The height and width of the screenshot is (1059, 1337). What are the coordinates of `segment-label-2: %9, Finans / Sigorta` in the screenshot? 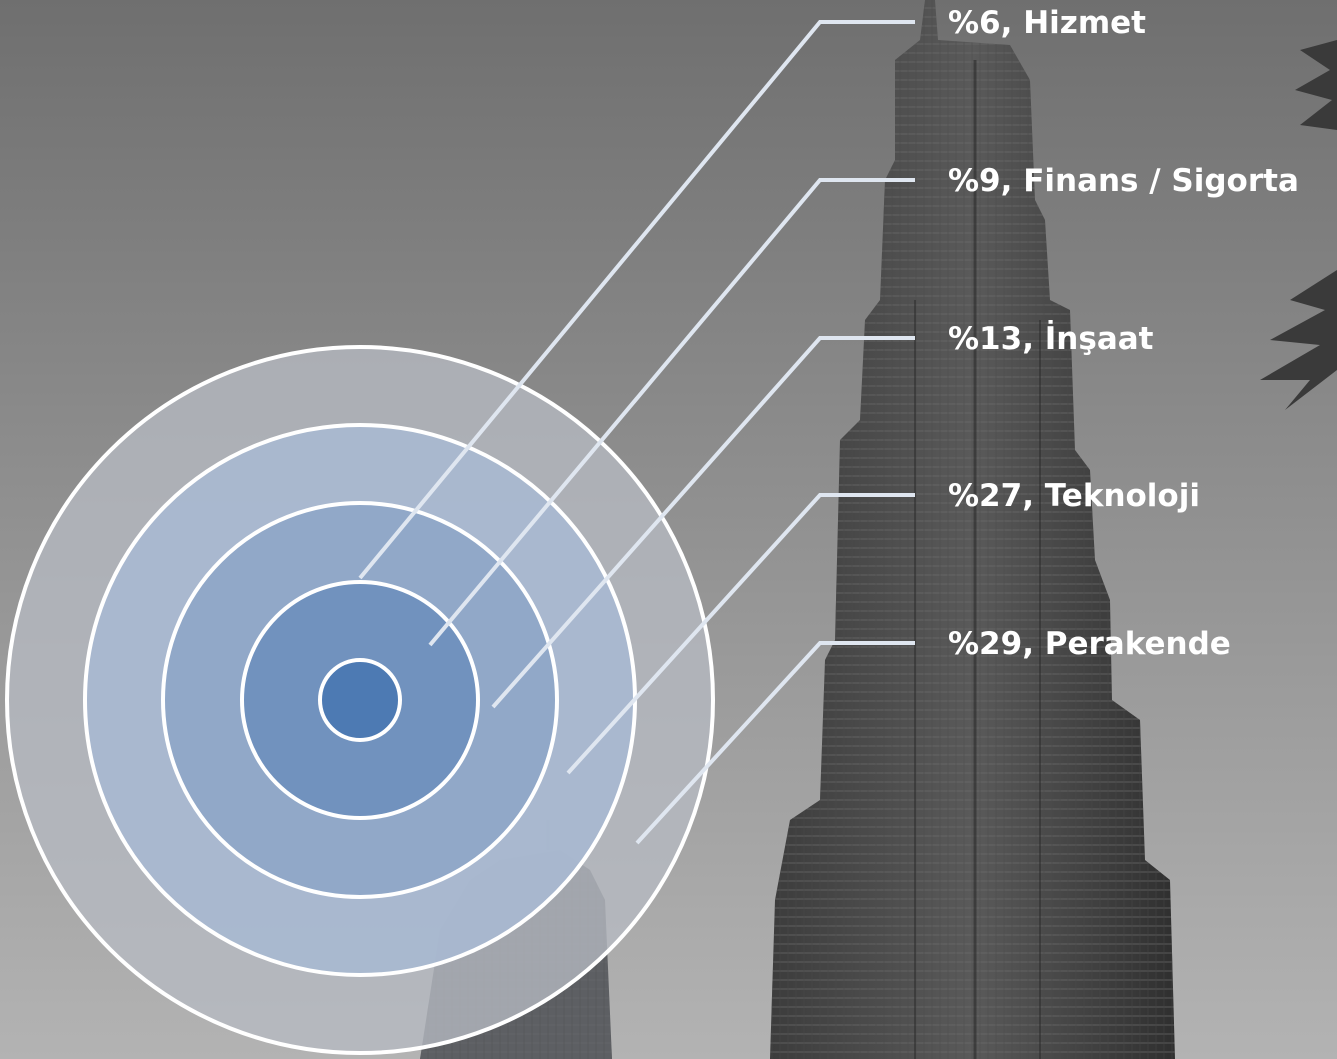 It's located at (1123, 181).